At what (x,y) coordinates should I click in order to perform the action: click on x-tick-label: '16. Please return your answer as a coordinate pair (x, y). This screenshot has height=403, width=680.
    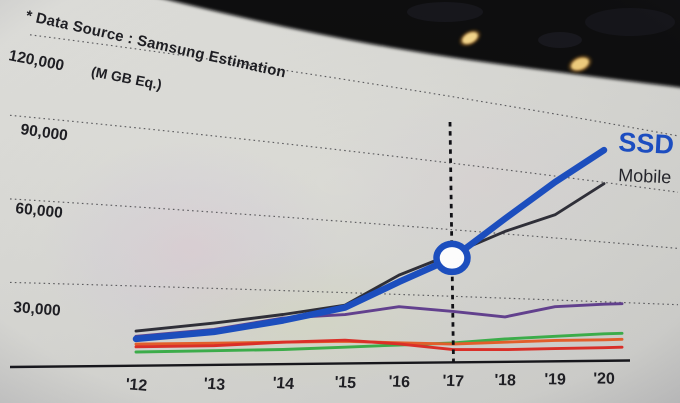
    Looking at the image, I should click on (399, 382).